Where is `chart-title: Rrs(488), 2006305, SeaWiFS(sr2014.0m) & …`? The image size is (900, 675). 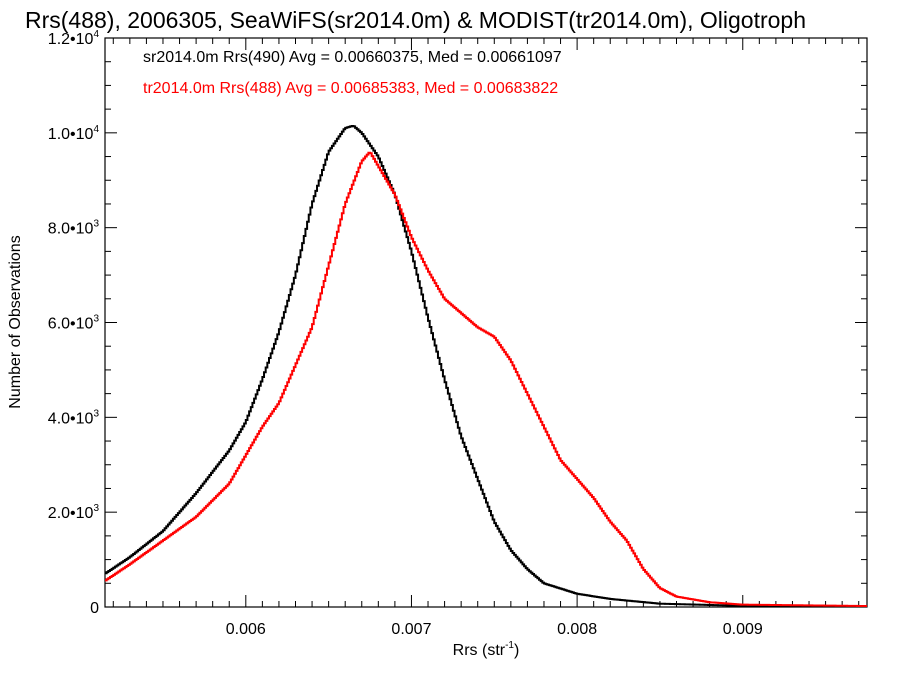
chart-title: Rrs(488), 2006305, SeaWiFS(sr2014.0m) & … is located at coordinates (415, 20).